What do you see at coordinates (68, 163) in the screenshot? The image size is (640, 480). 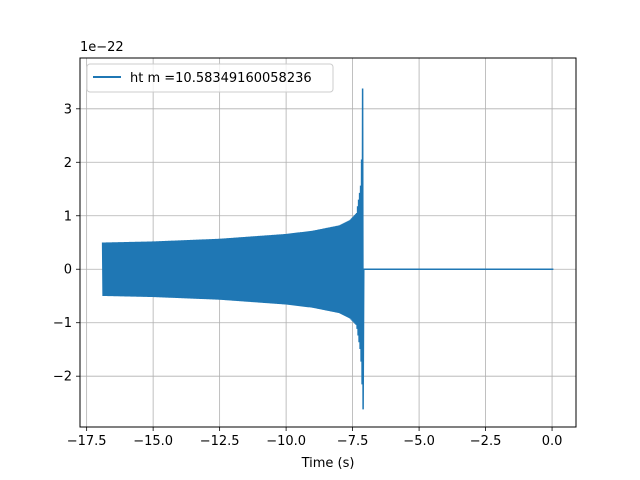 I see `y-tick-label: 2` at bounding box center [68, 163].